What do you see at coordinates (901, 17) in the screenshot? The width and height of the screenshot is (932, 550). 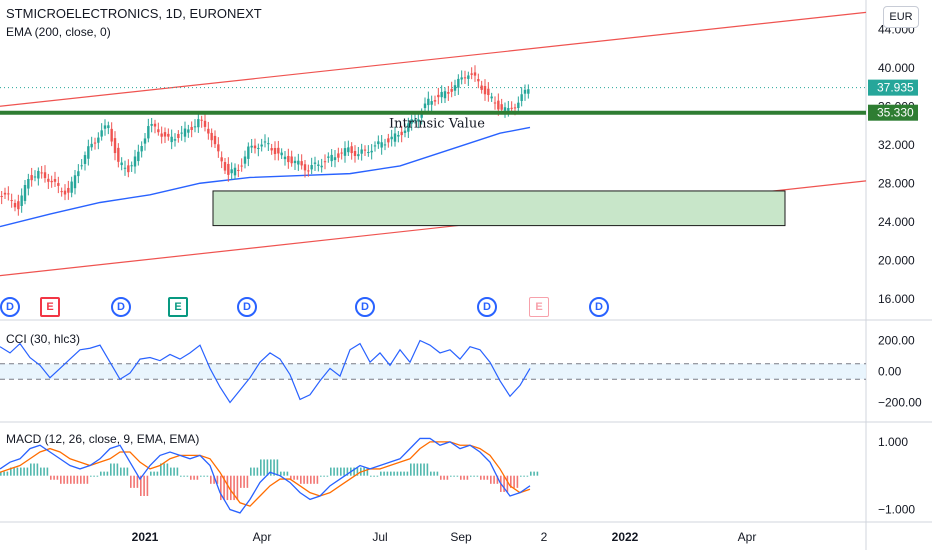 I see `currency-button: EUR` at bounding box center [901, 17].